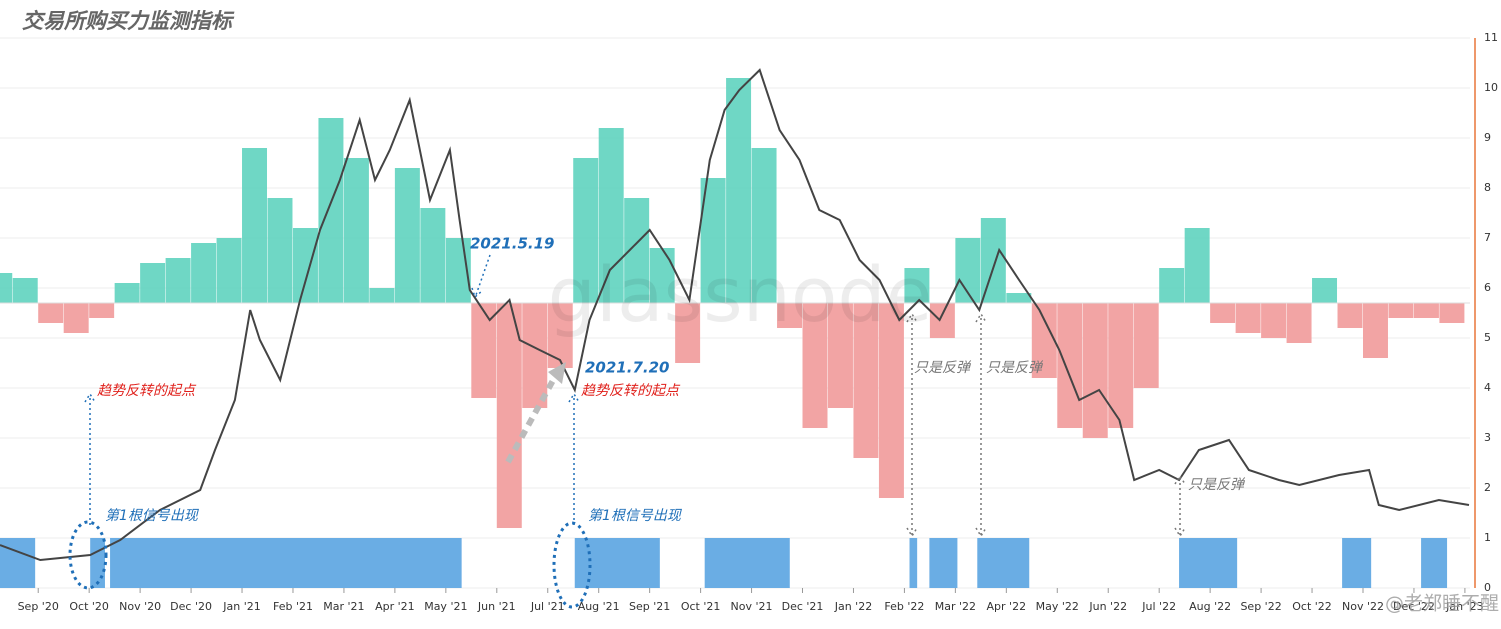 This screenshot has width=1501, height=629. What do you see at coordinates (1312, 606) in the screenshot?
I see `x-tick-label: Oct '22` at bounding box center [1312, 606].